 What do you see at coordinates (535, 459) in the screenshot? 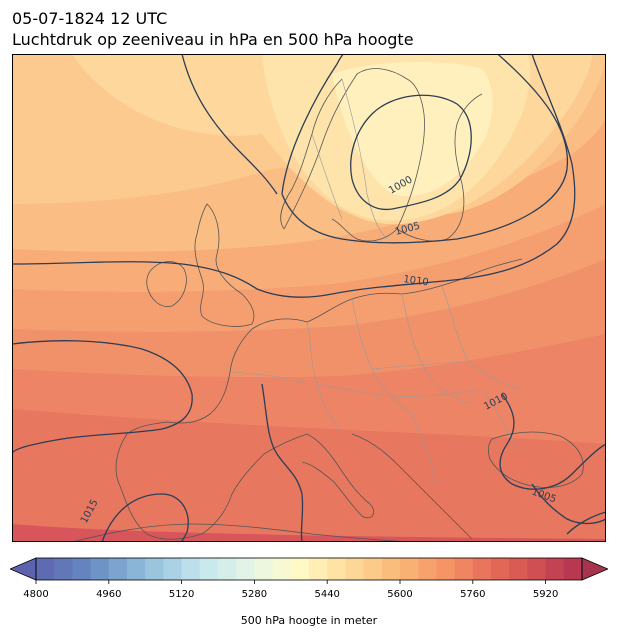
I see `coastline-black-sea` at bounding box center [535, 459].